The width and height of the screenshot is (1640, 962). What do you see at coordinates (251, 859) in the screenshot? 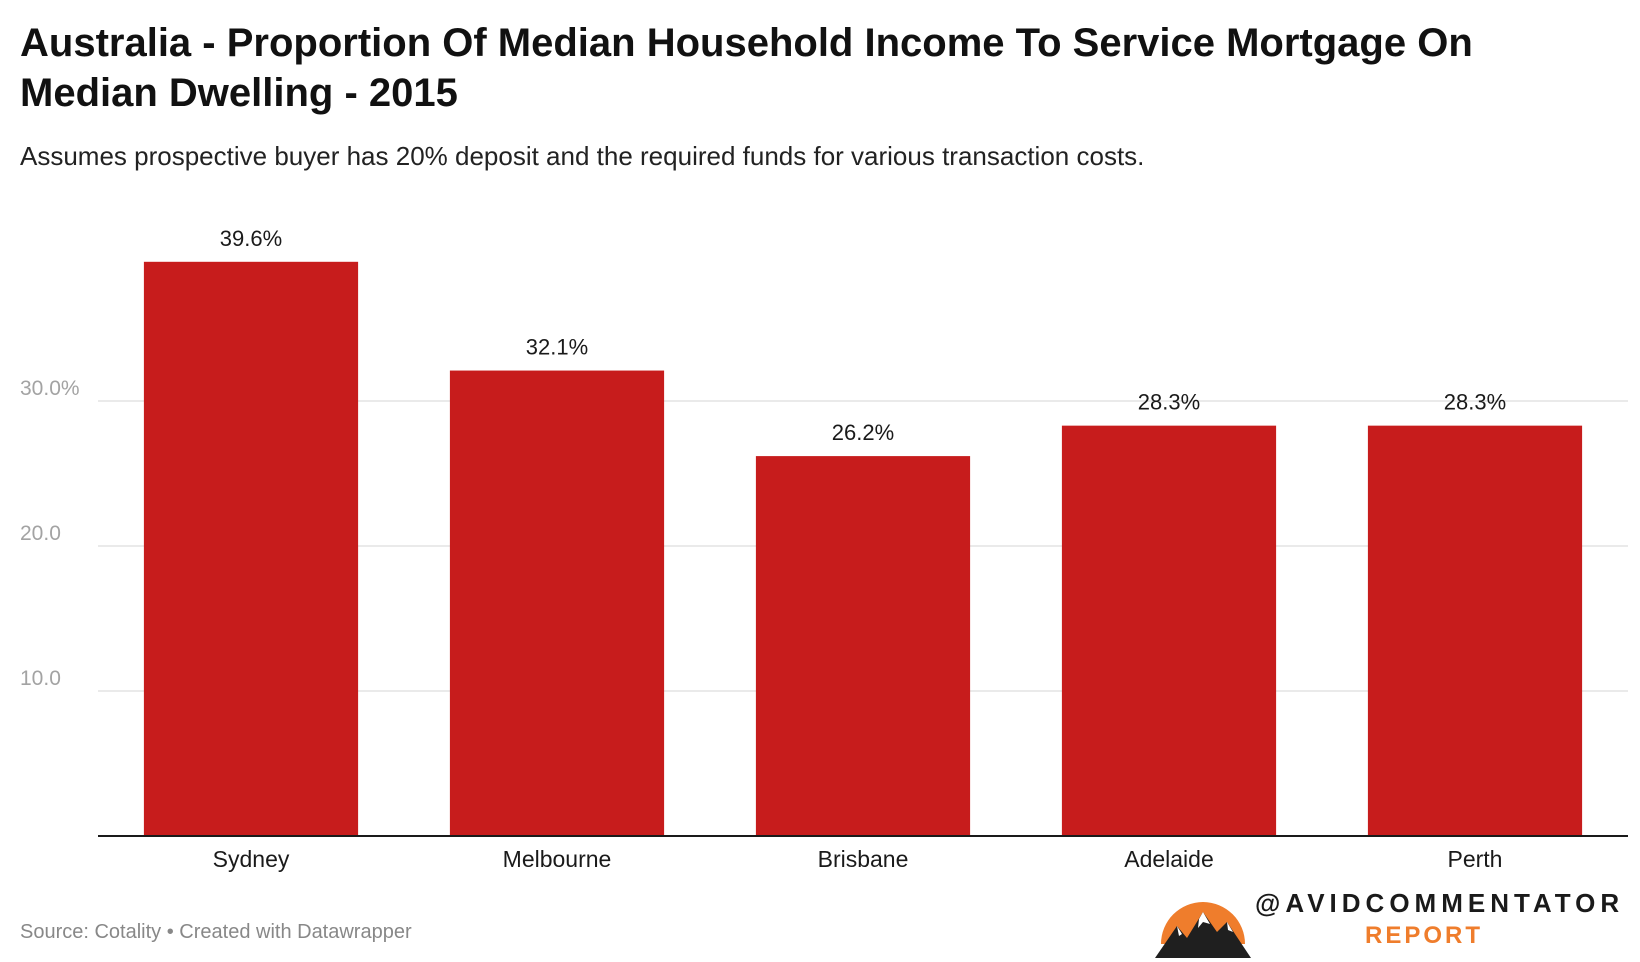
I see `x-tick-label: Sydney` at bounding box center [251, 859].